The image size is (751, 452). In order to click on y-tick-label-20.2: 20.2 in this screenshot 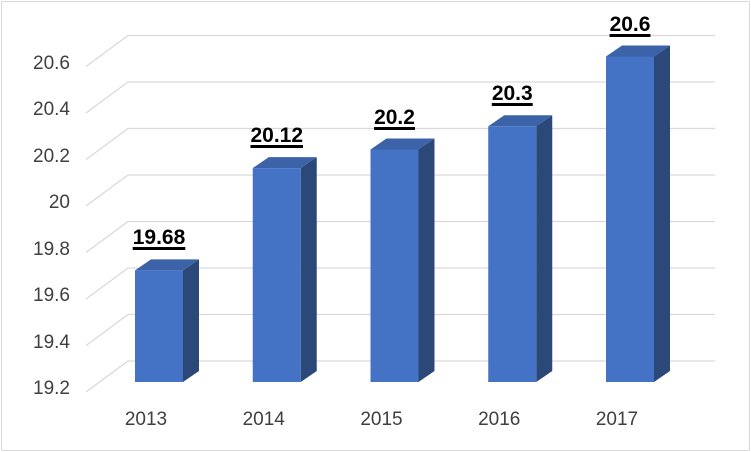, I will do `click(51, 156)`.